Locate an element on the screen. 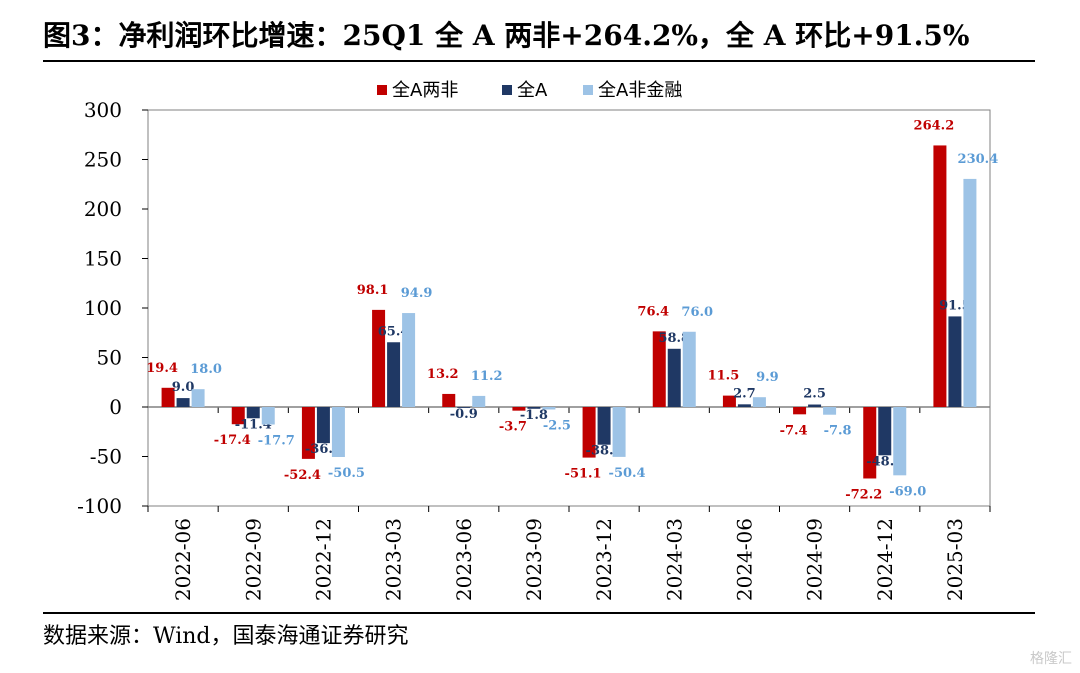  data-label: 11.5 is located at coordinates (724, 376).